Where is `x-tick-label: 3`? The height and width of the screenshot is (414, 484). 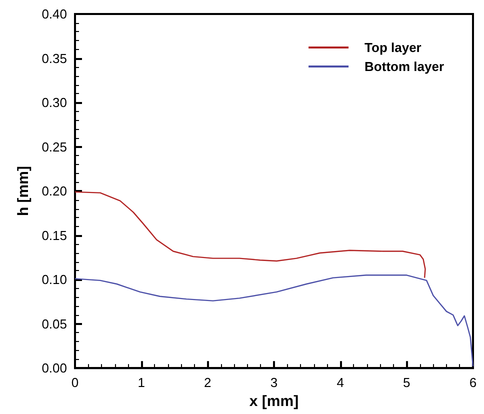
x-tick-label: 3 is located at coordinates (274, 382).